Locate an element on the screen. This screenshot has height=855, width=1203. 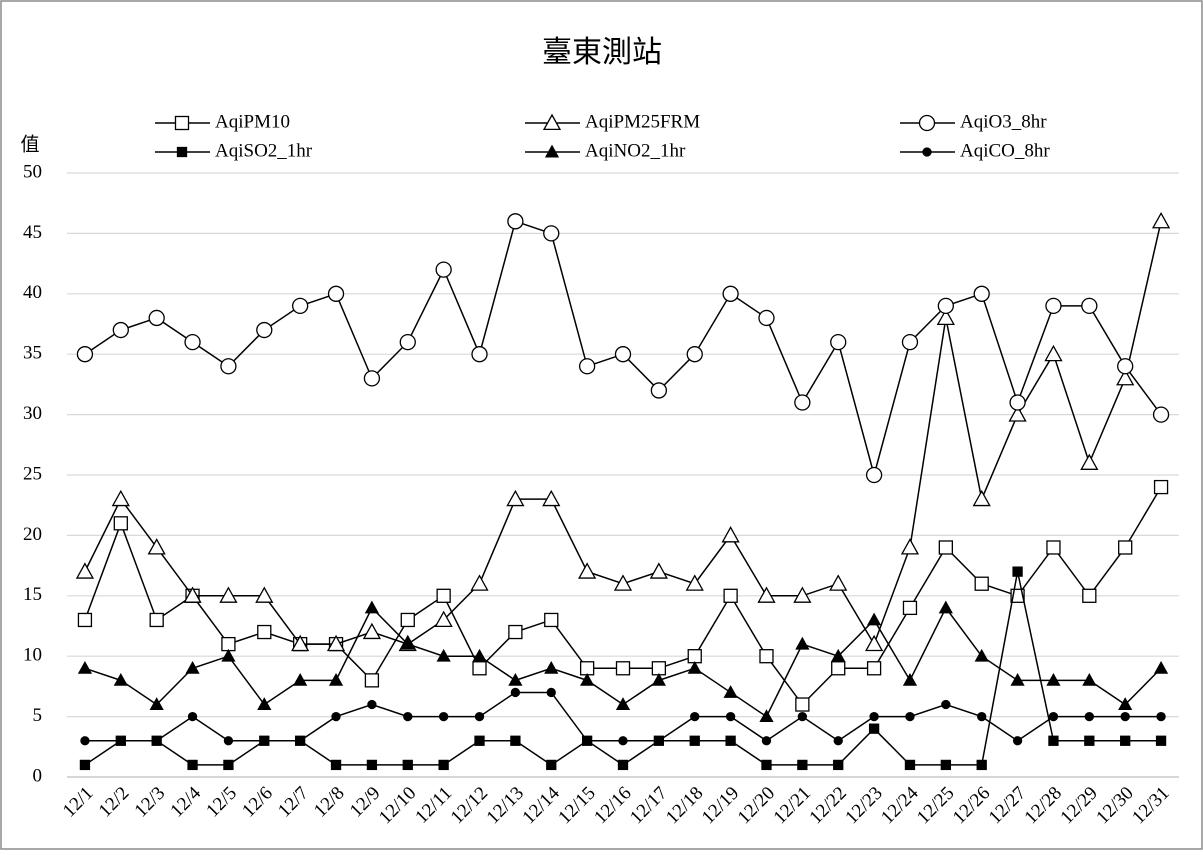
legend-label: AqiSO2_1hr is located at coordinates (264, 150).